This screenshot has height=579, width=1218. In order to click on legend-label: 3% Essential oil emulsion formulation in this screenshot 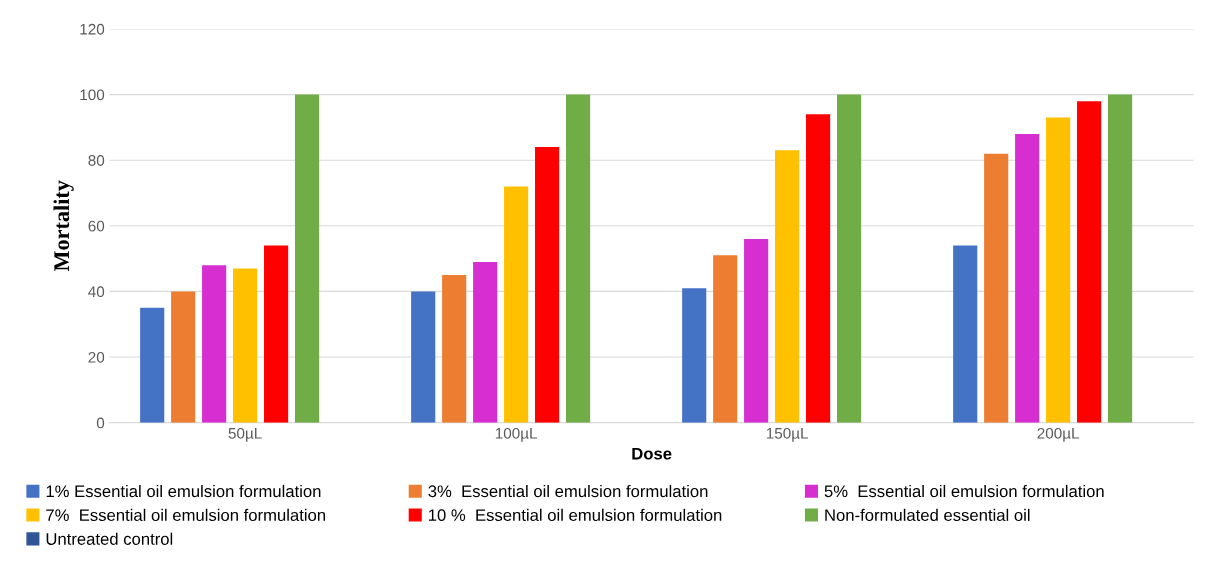, I will do `click(568, 491)`.